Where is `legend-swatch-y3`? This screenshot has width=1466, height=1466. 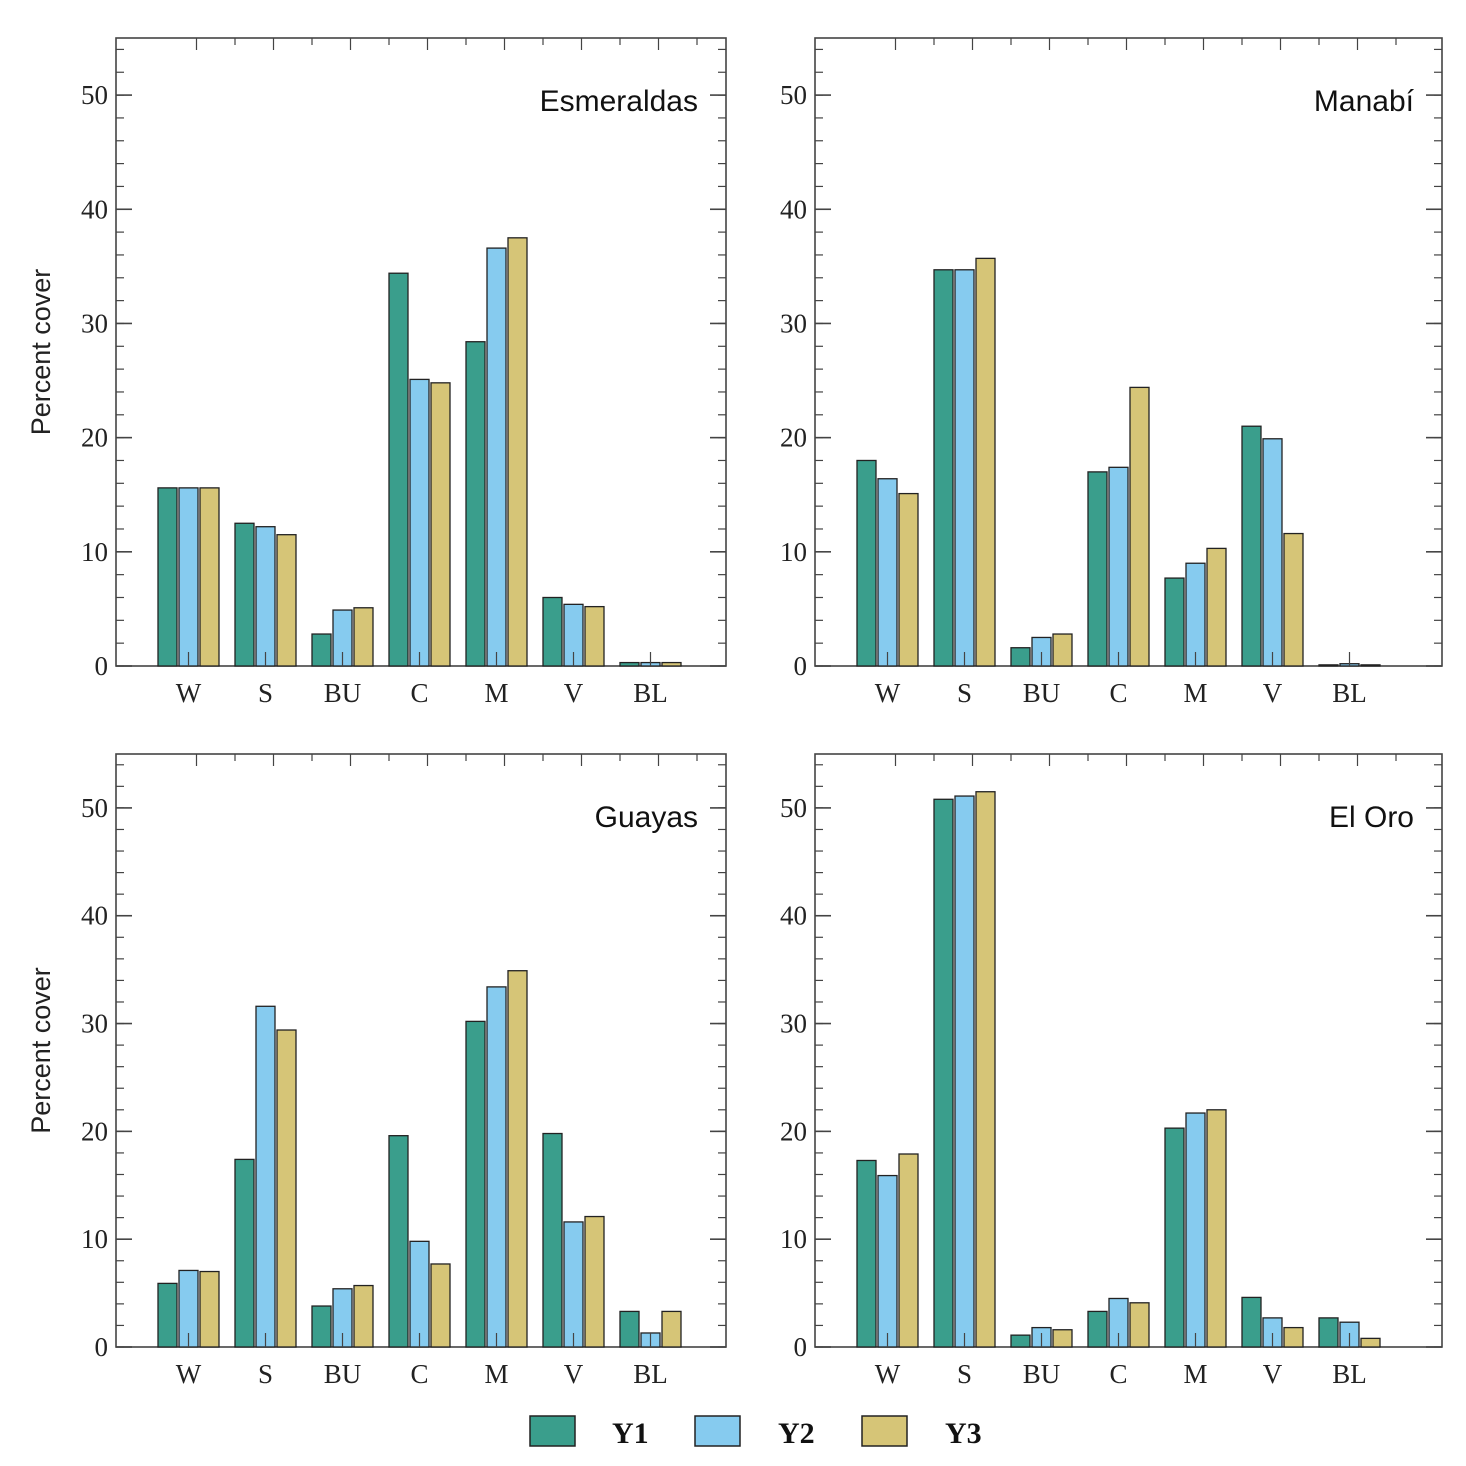 legend-swatch-y3 is located at coordinates (884, 1431).